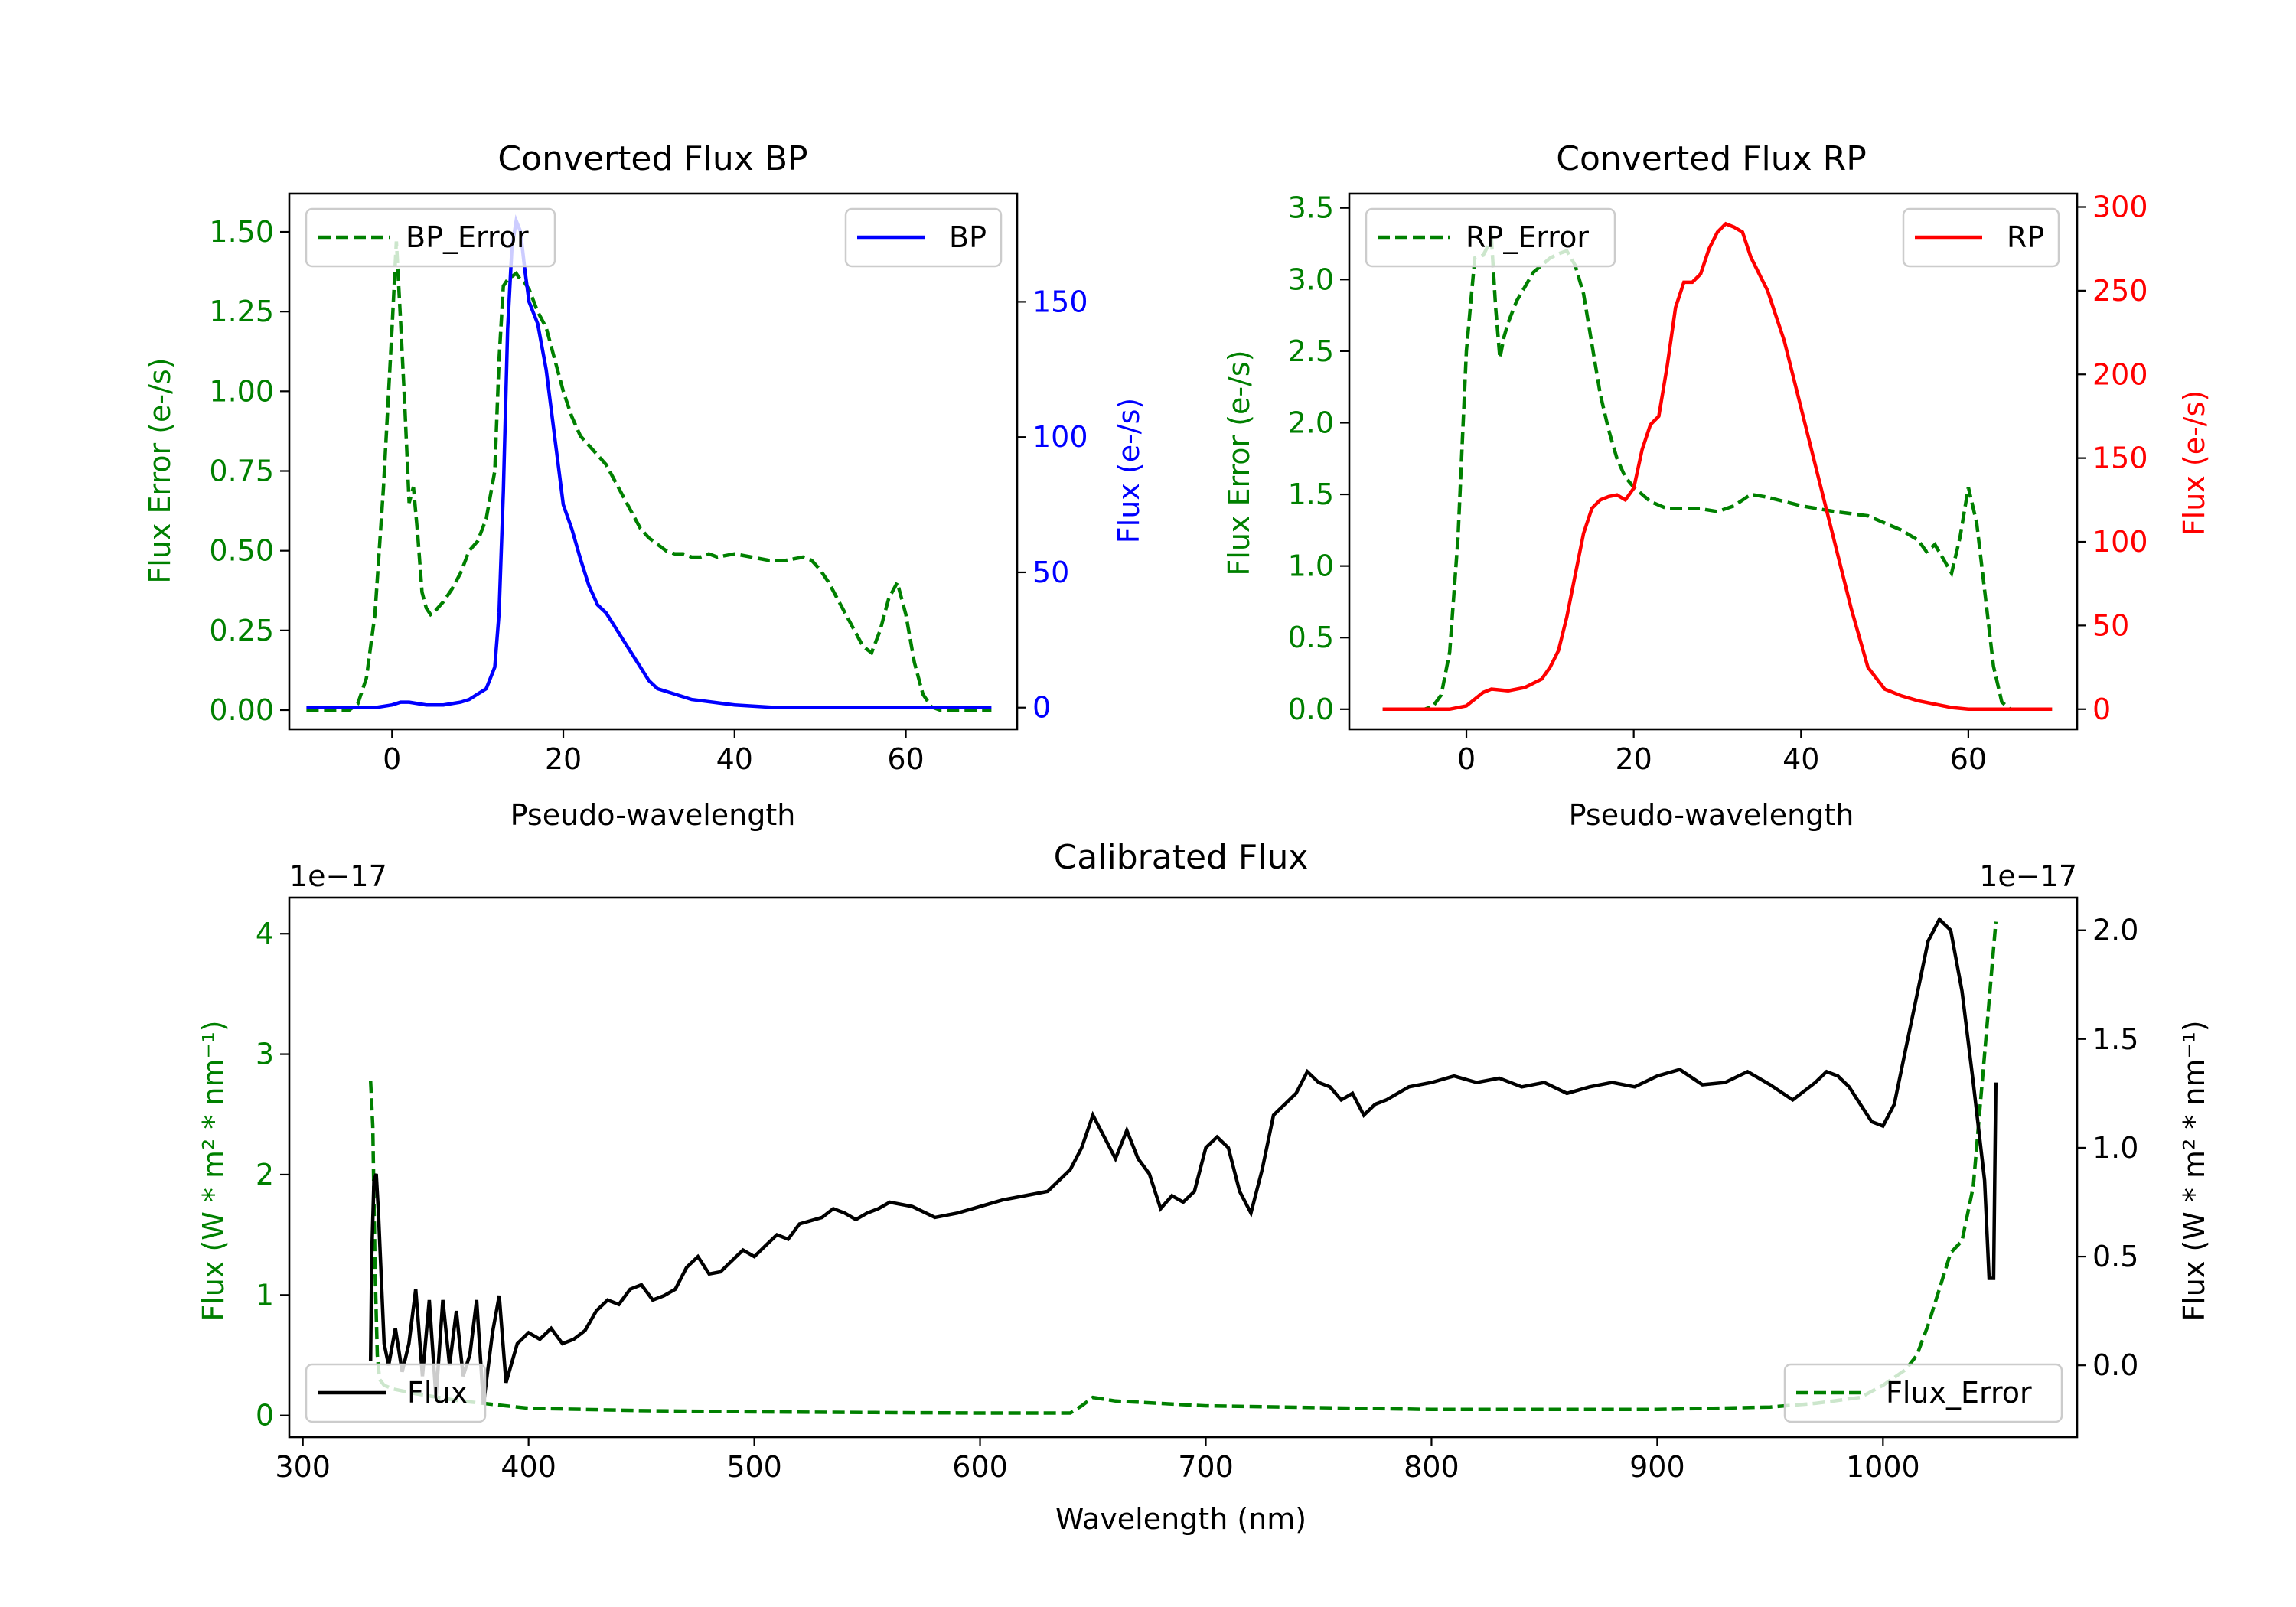 This screenshot has width=2296, height=1607. Describe the element at coordinates (2028, 876) in the screenshot. I see `cal-offset-right: 1e−17` at that location.